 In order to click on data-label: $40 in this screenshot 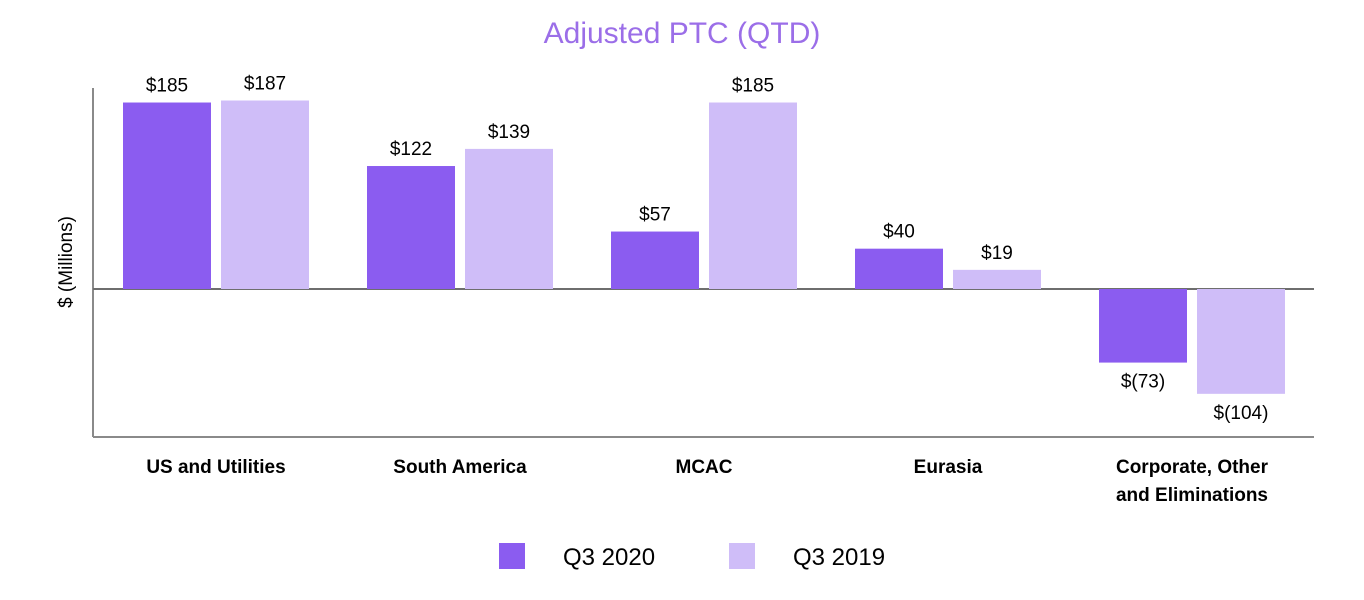, I will do `click(899, 232)`.